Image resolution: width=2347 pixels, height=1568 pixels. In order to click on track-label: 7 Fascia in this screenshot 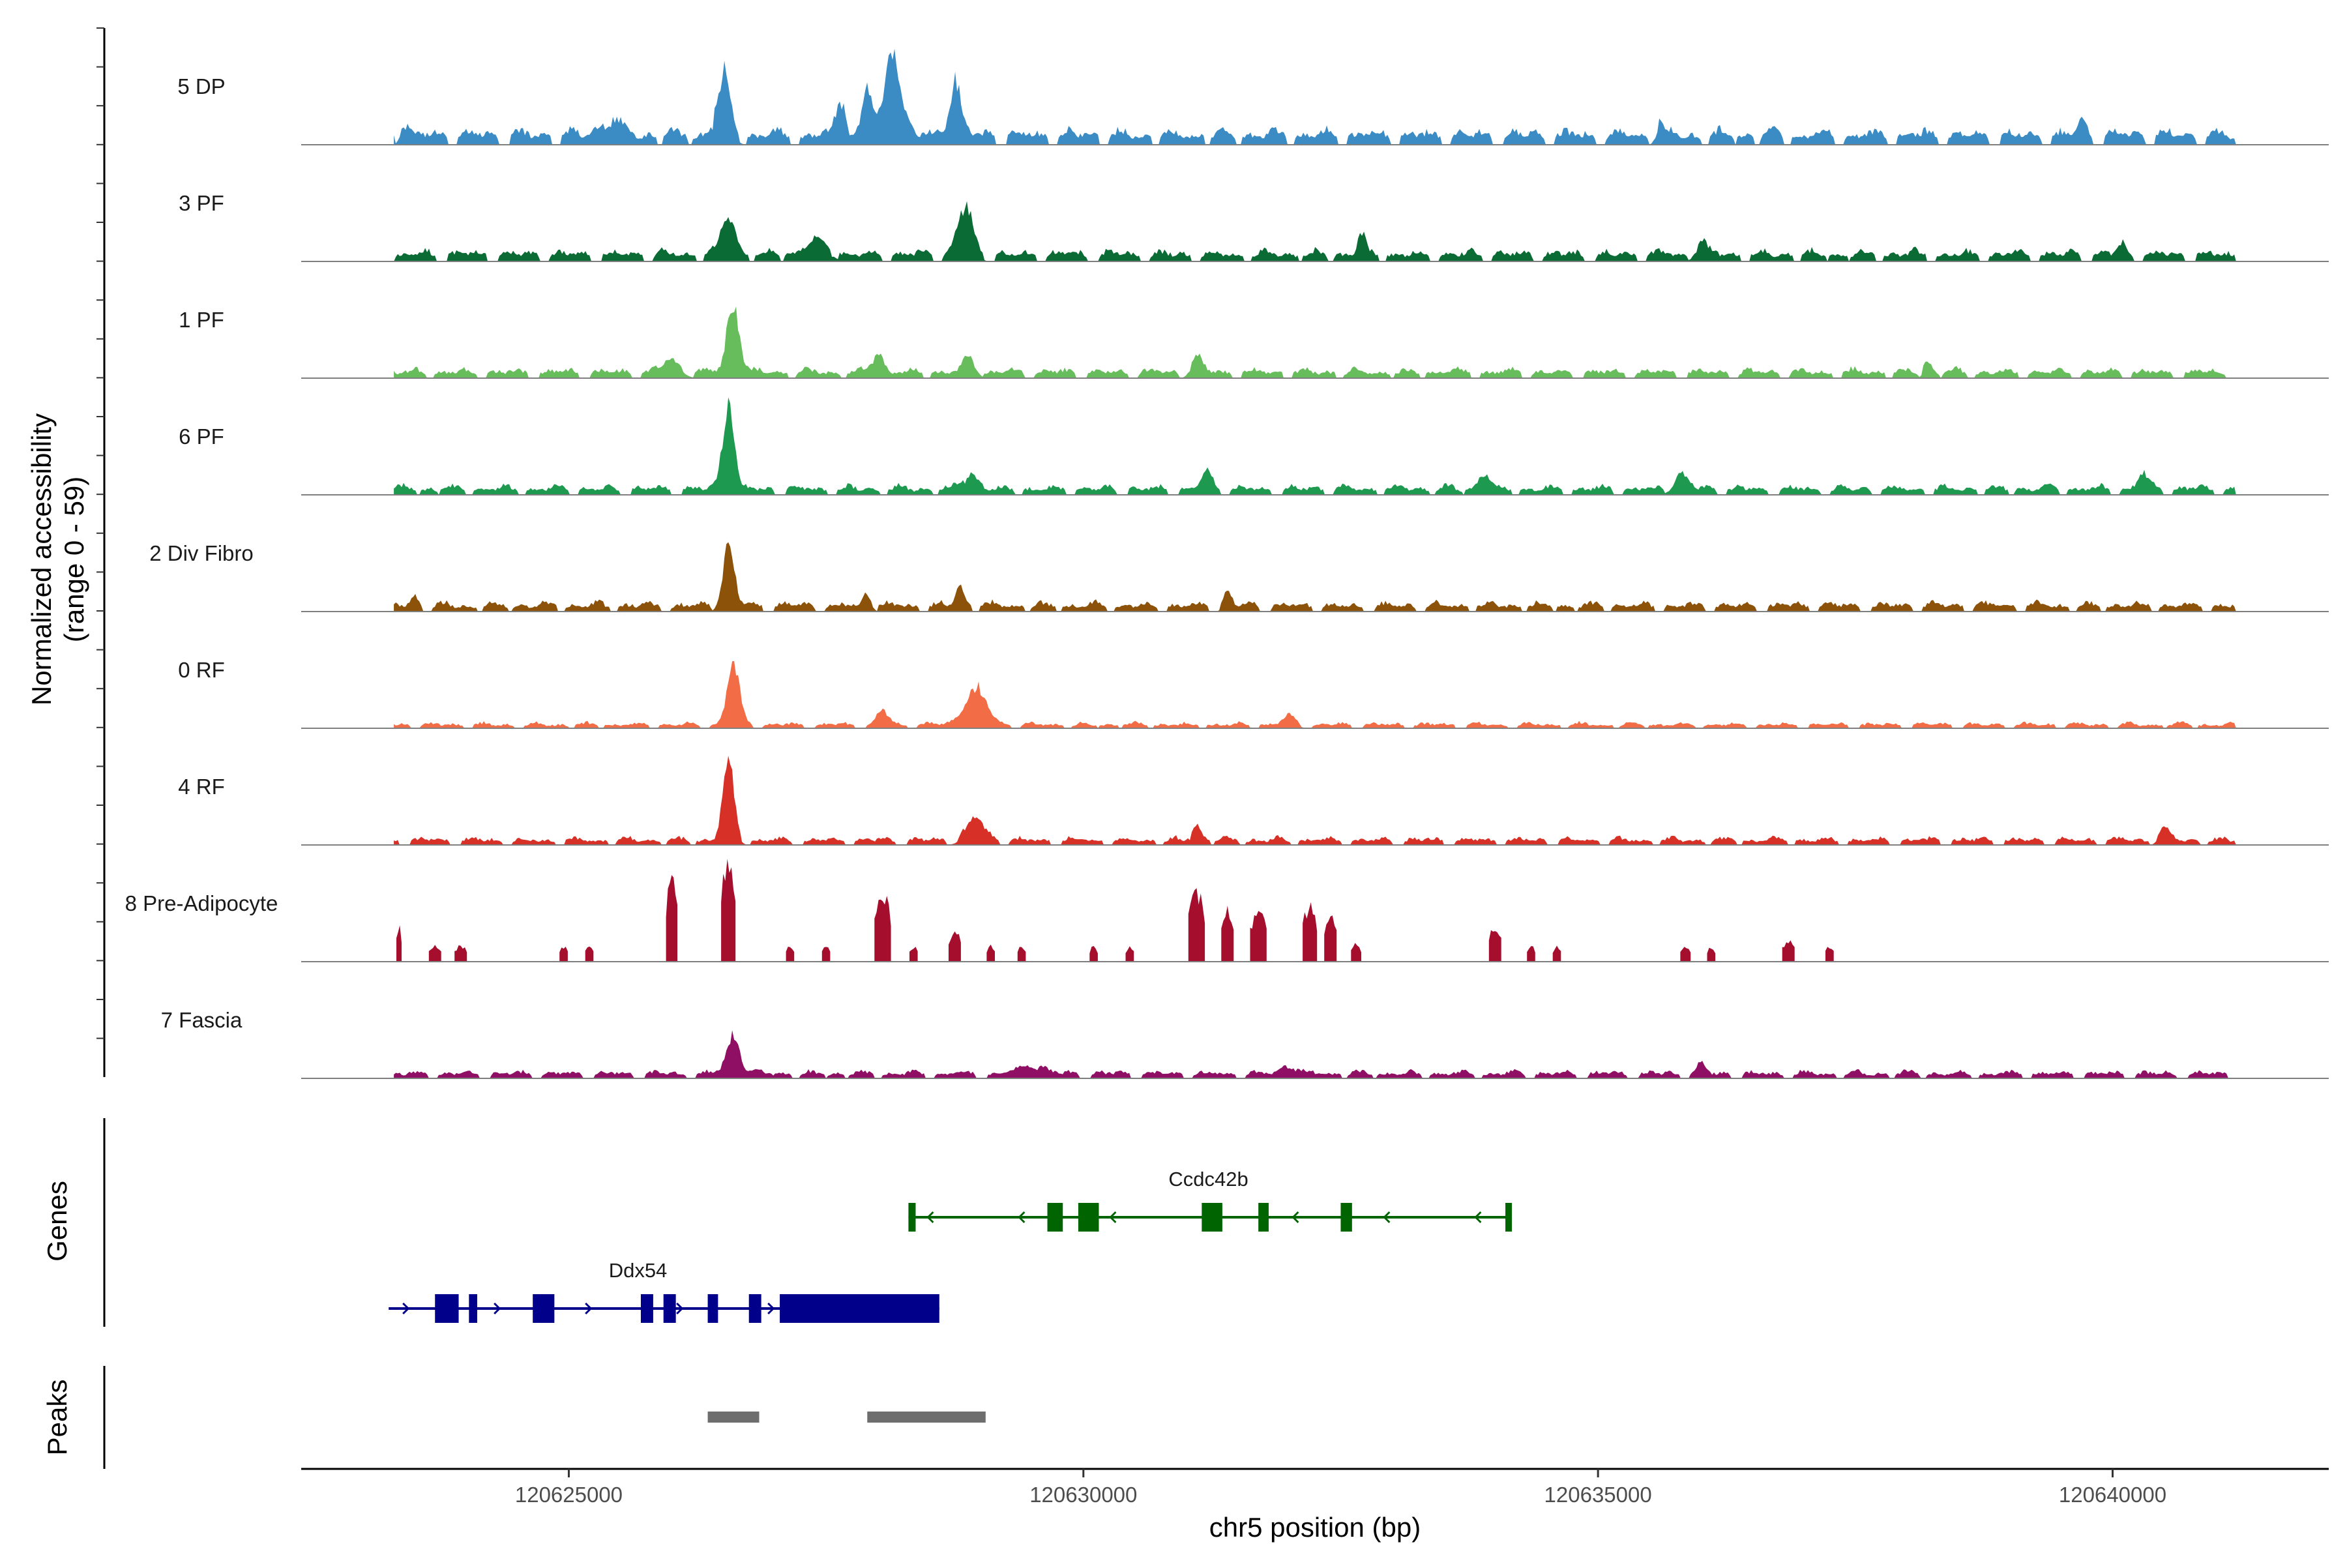, I will do `click(202, 1020)`.